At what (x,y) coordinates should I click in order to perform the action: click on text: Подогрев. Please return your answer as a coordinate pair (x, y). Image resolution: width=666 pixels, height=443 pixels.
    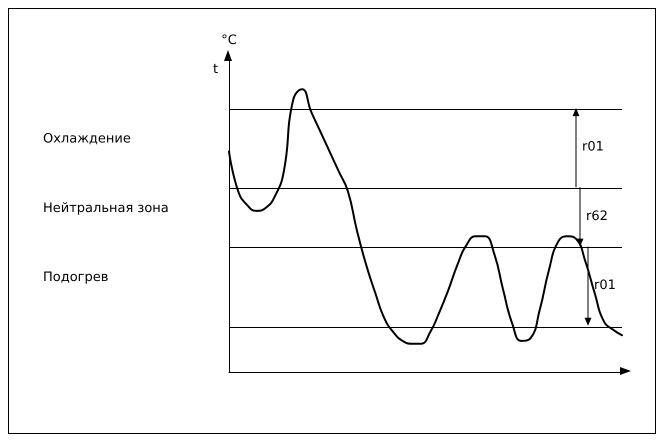
    Looking at the image, I should click on (75, 278).